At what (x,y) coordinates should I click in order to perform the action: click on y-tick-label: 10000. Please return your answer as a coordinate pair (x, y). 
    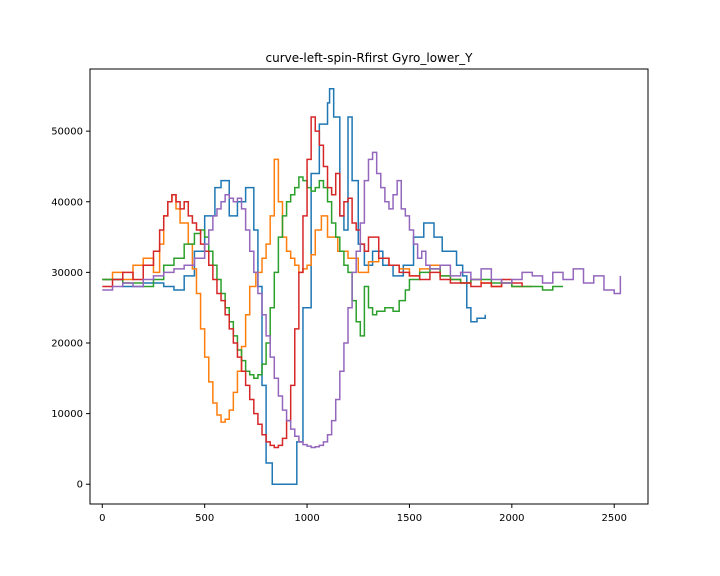
    Looking at the image, I should click on (67, 414).